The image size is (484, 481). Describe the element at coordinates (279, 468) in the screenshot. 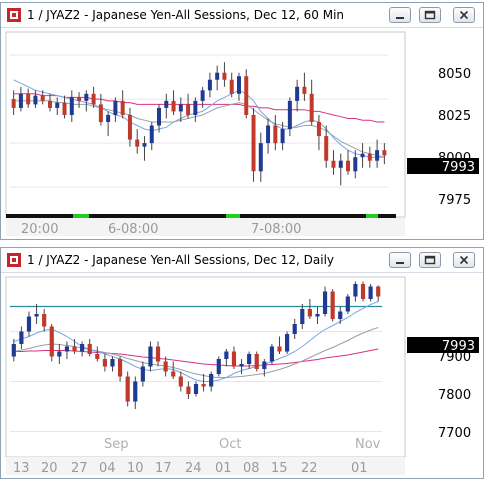

I see `x-axis-label: 15` at that location.